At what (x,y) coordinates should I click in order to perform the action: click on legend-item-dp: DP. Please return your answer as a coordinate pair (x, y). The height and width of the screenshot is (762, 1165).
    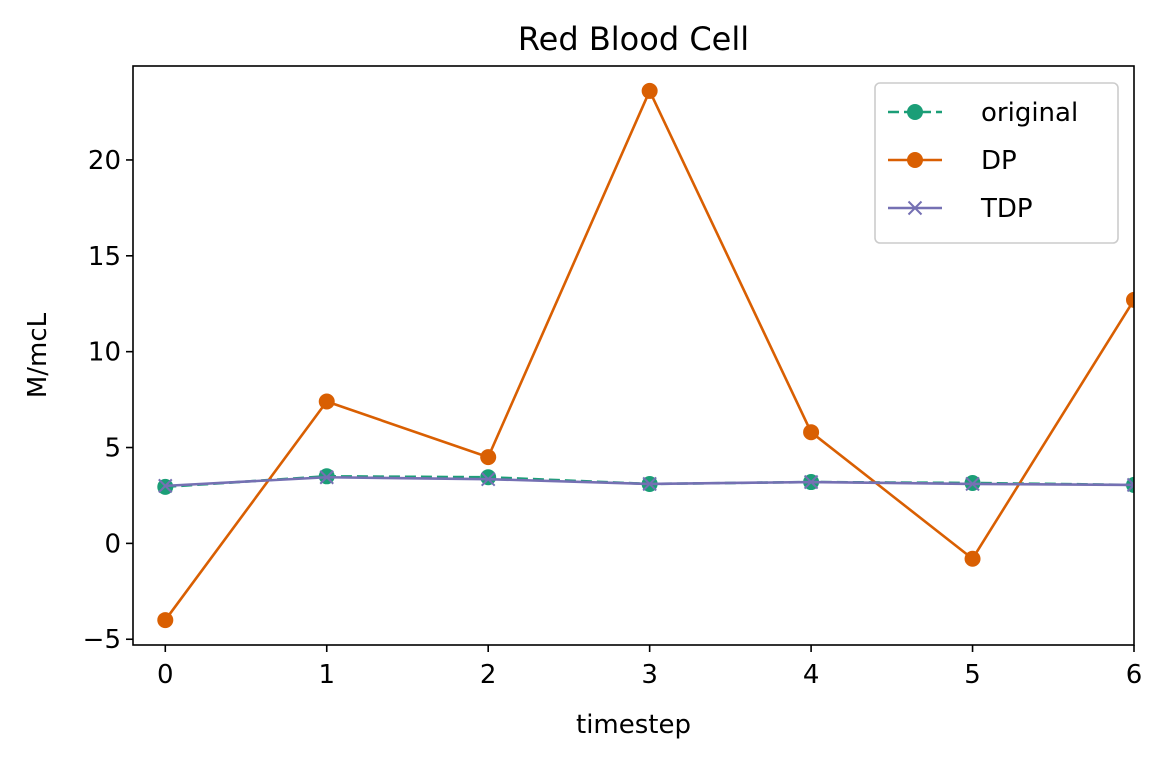
    Looking at the image, I should click on (952, 161).